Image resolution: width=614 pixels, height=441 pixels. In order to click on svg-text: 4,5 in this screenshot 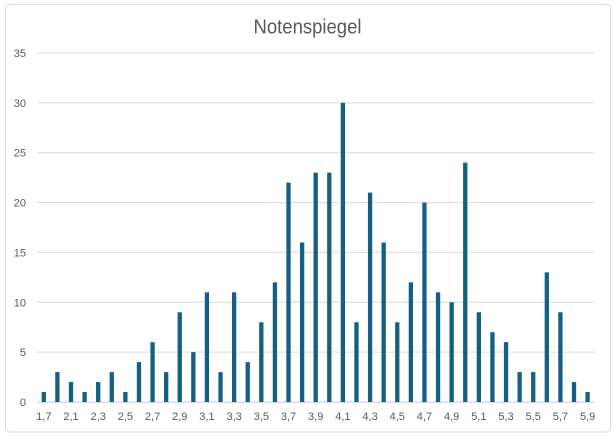, I will do `click(397, 417)`.